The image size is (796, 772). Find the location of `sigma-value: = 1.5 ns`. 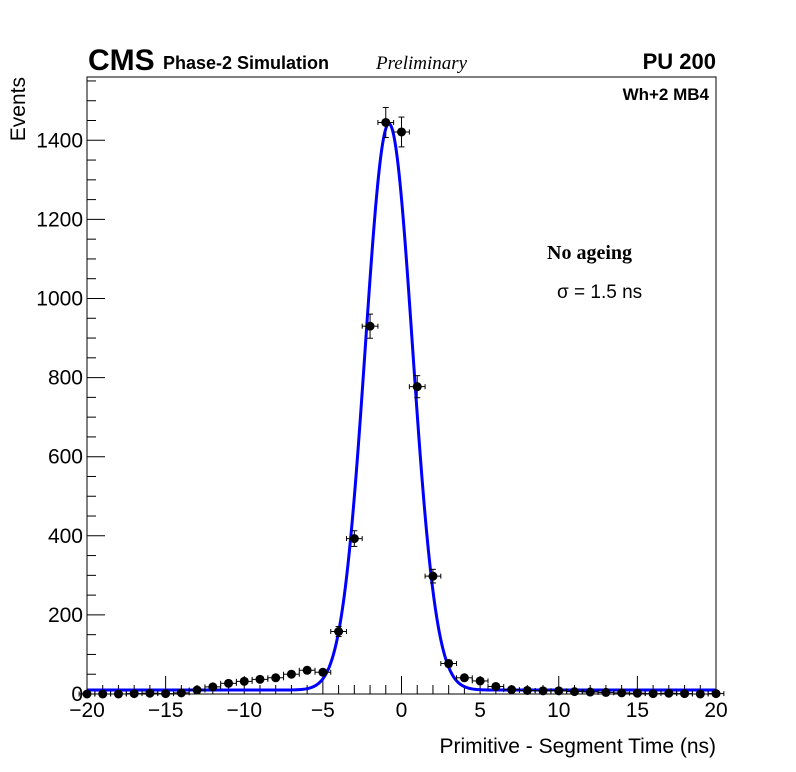

sigma-value: = 1.5 ns is located at coordinates (605, 292).